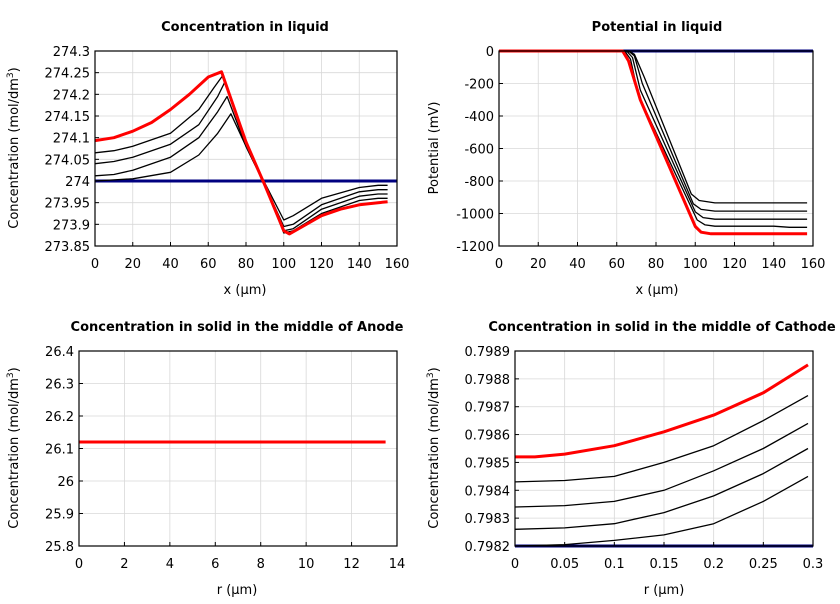 This screenshot has width=840, height=604. I want to click on y-tick-label: 273.85, so click(68, 247).